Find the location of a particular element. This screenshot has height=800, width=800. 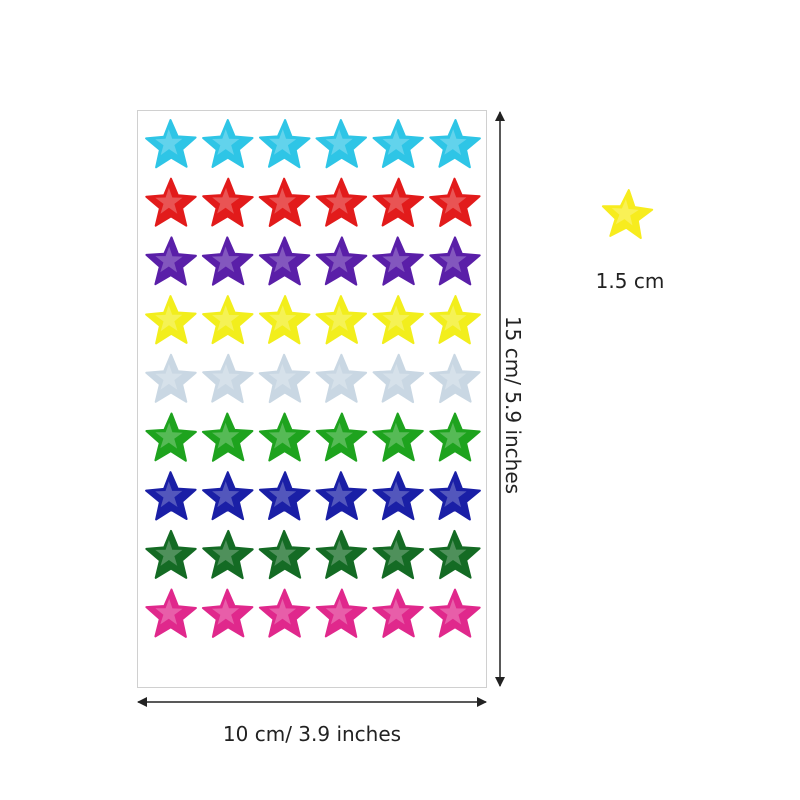

sample-star-icon is located at coordinates (627, 214).